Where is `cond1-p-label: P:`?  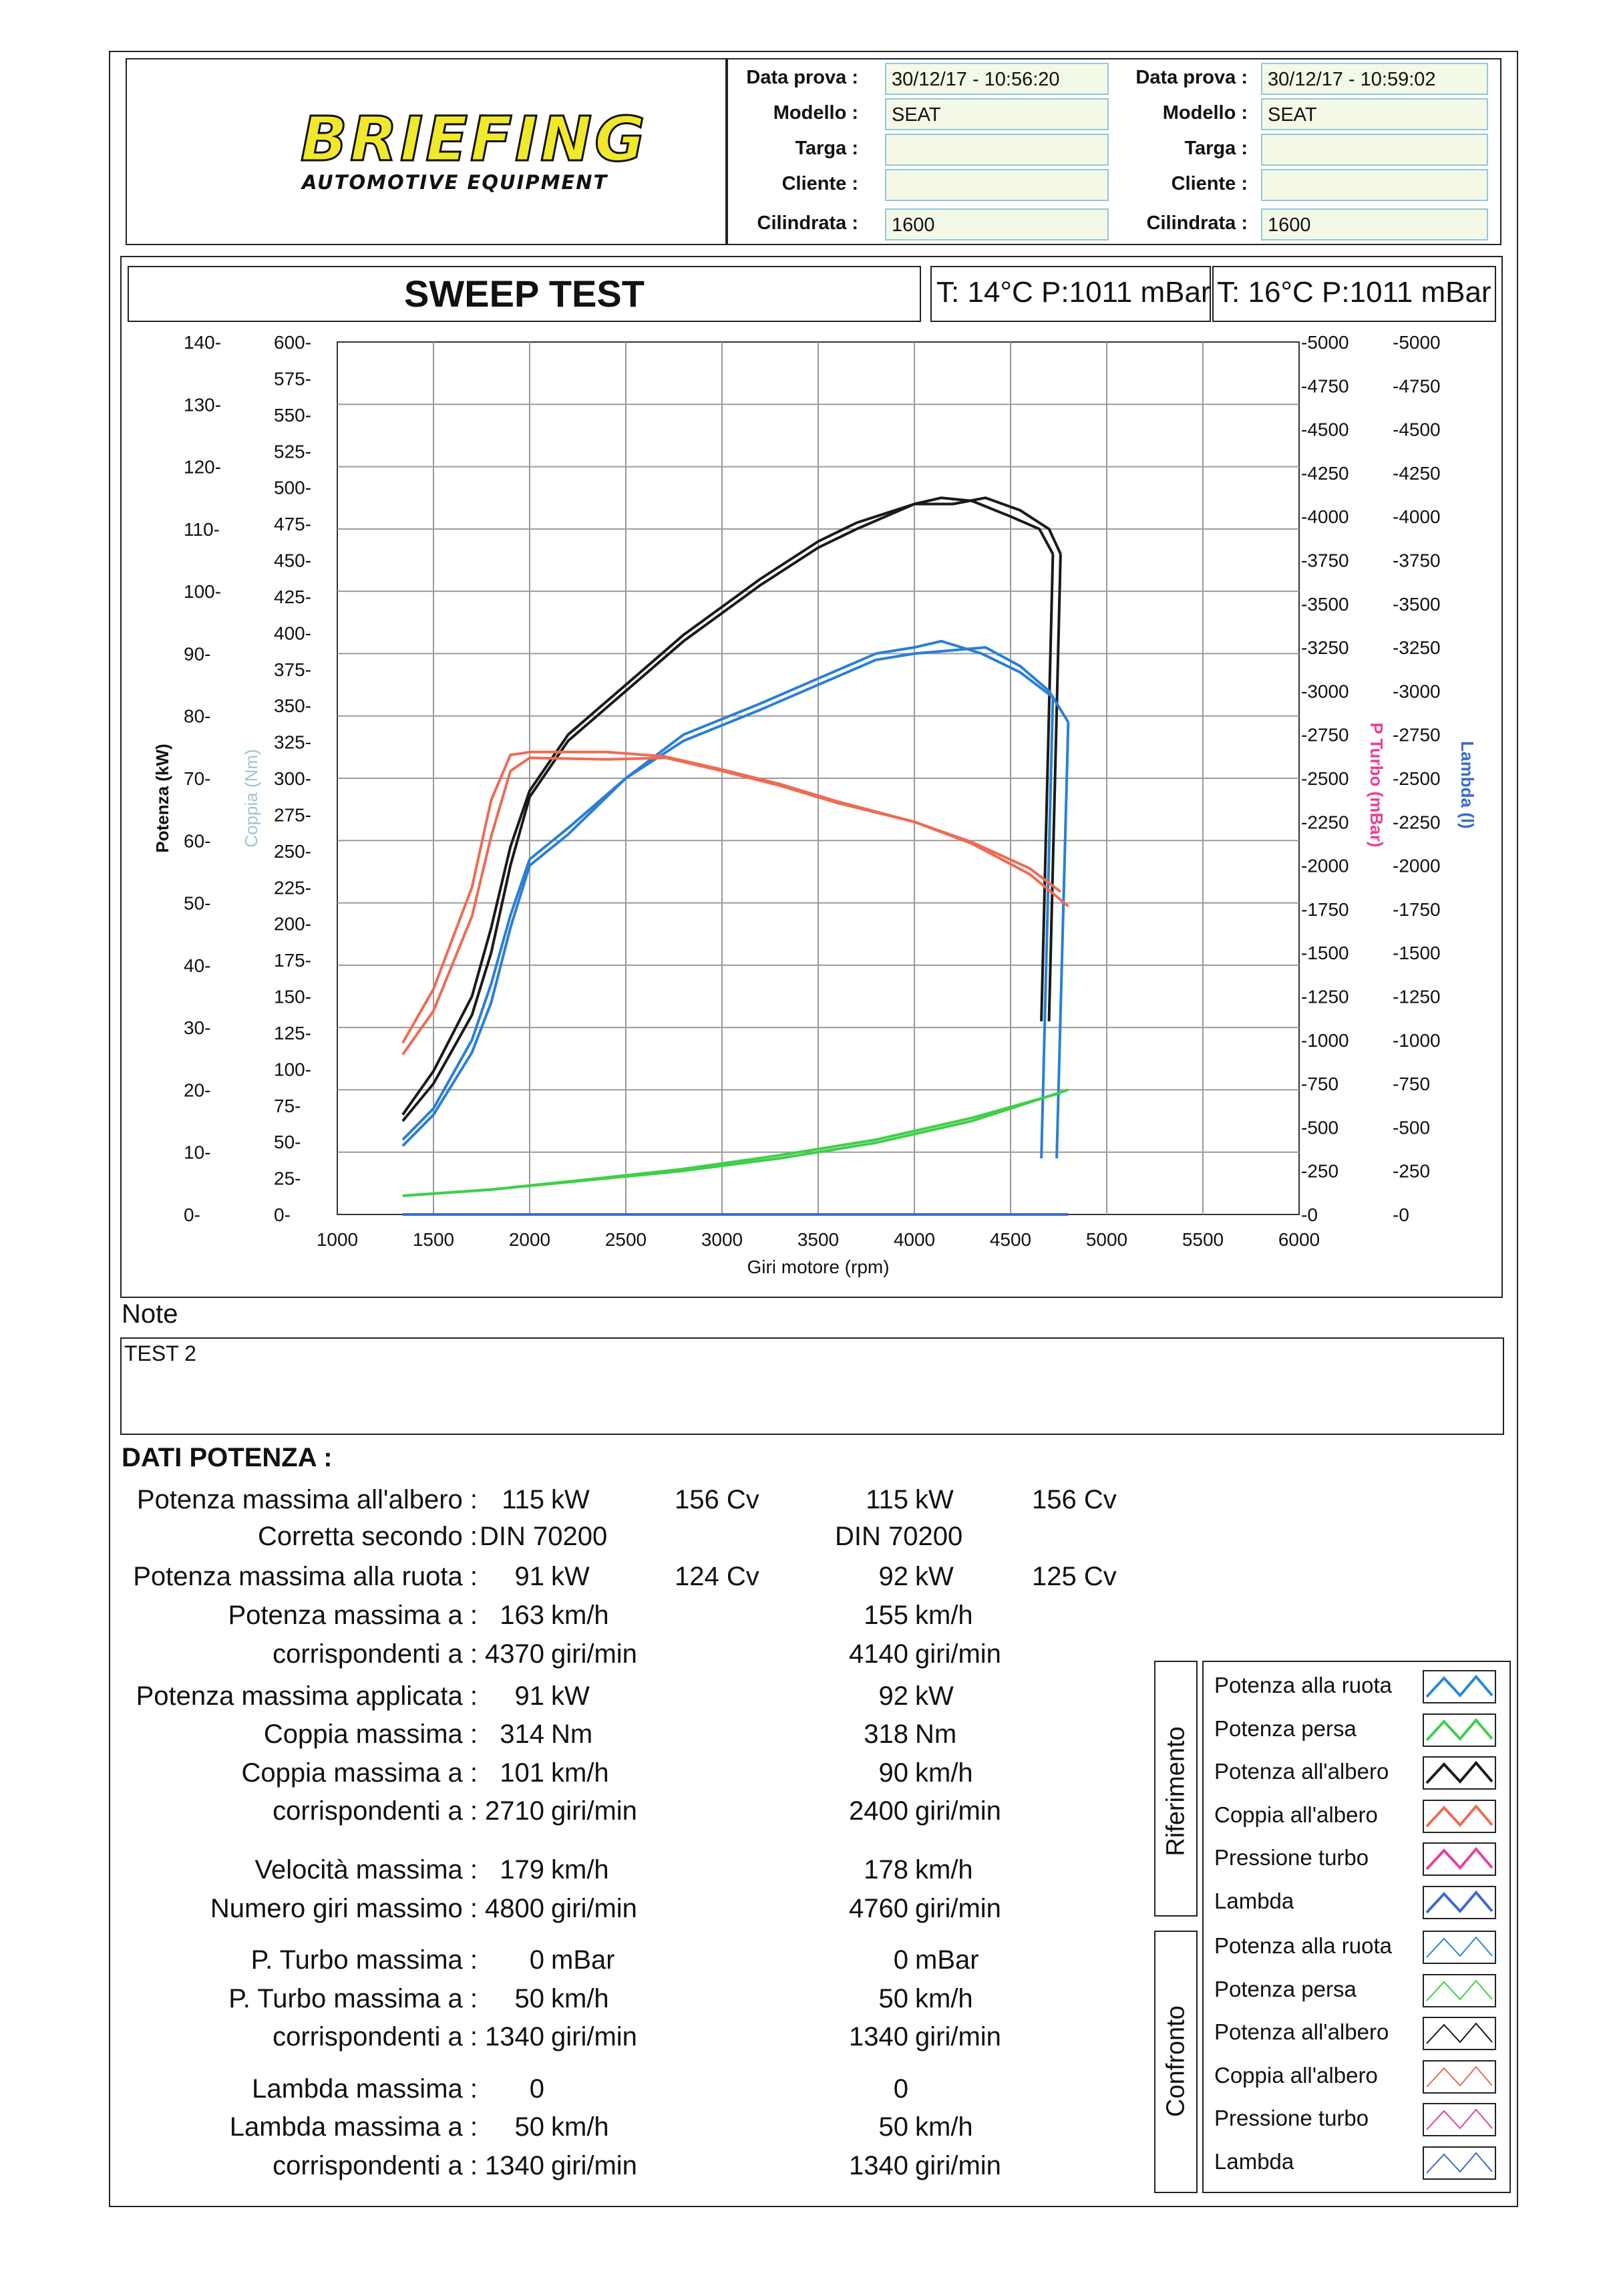 cond1-p-label: P: is located at coordinates (1055, 292).